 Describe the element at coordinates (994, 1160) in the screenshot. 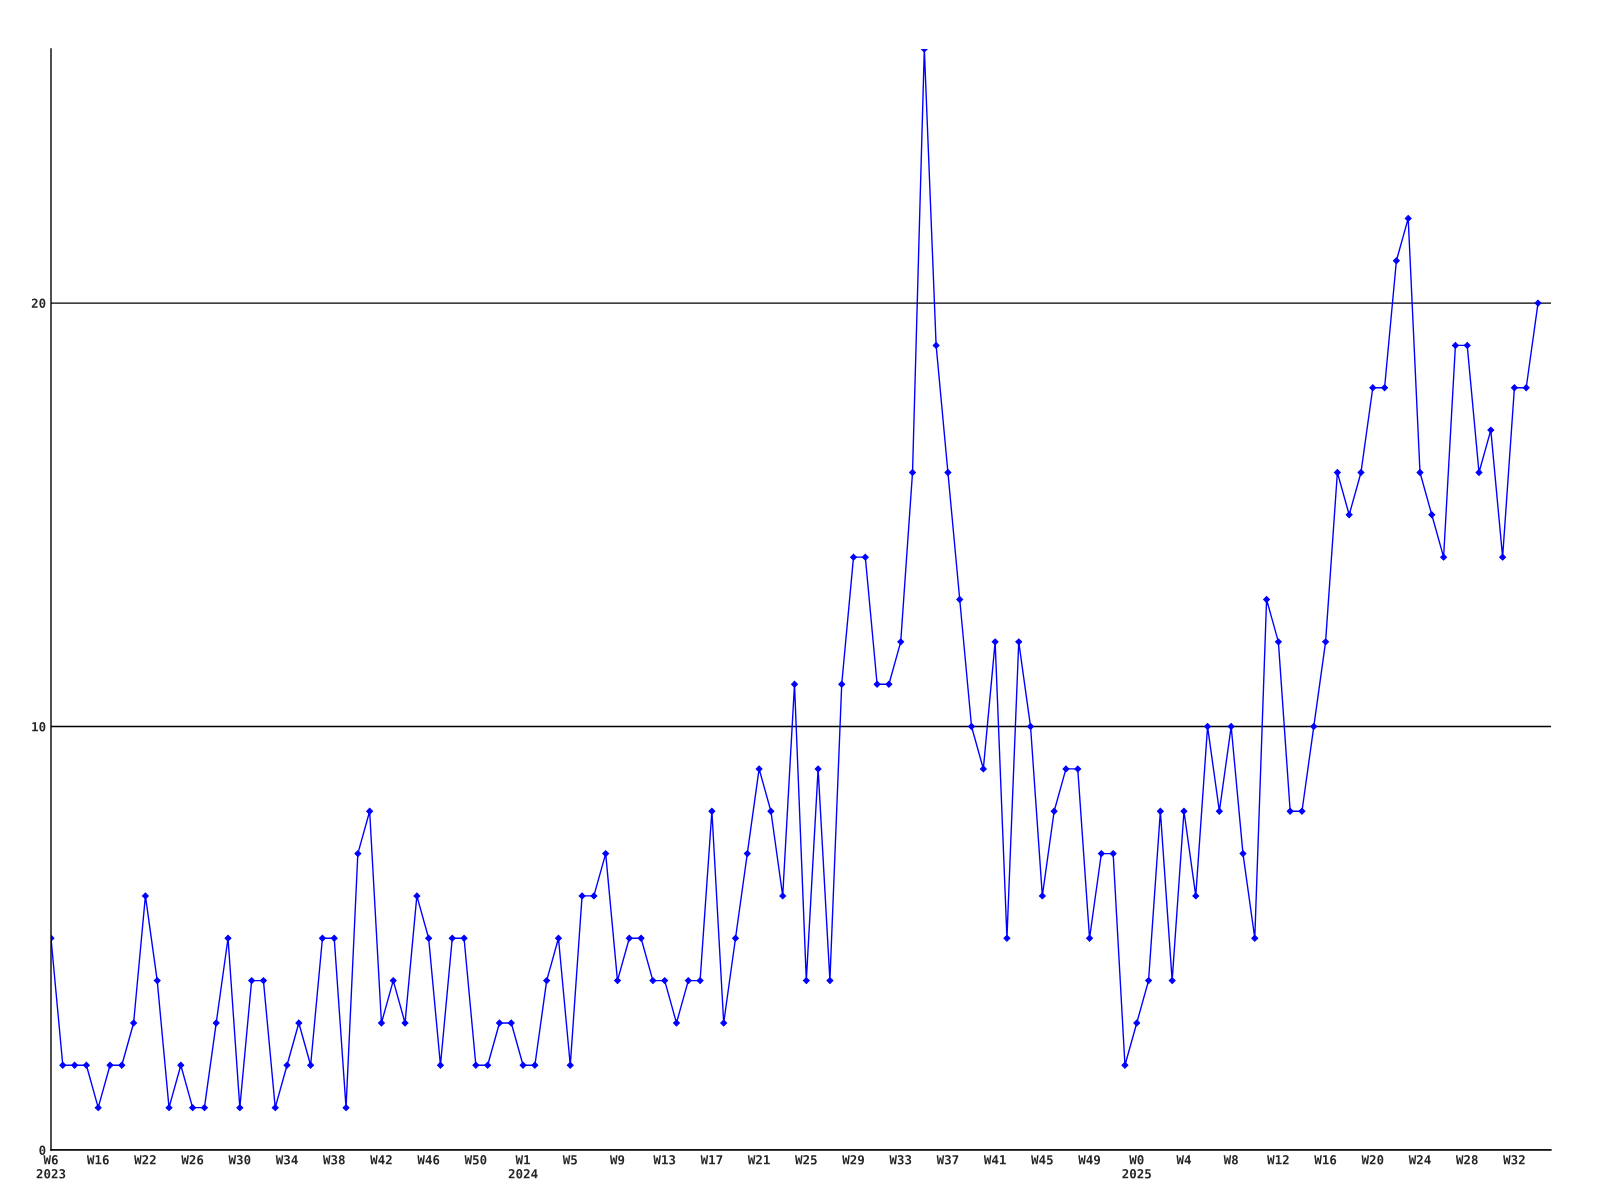

I see `x-tick-label: W41` at that location.